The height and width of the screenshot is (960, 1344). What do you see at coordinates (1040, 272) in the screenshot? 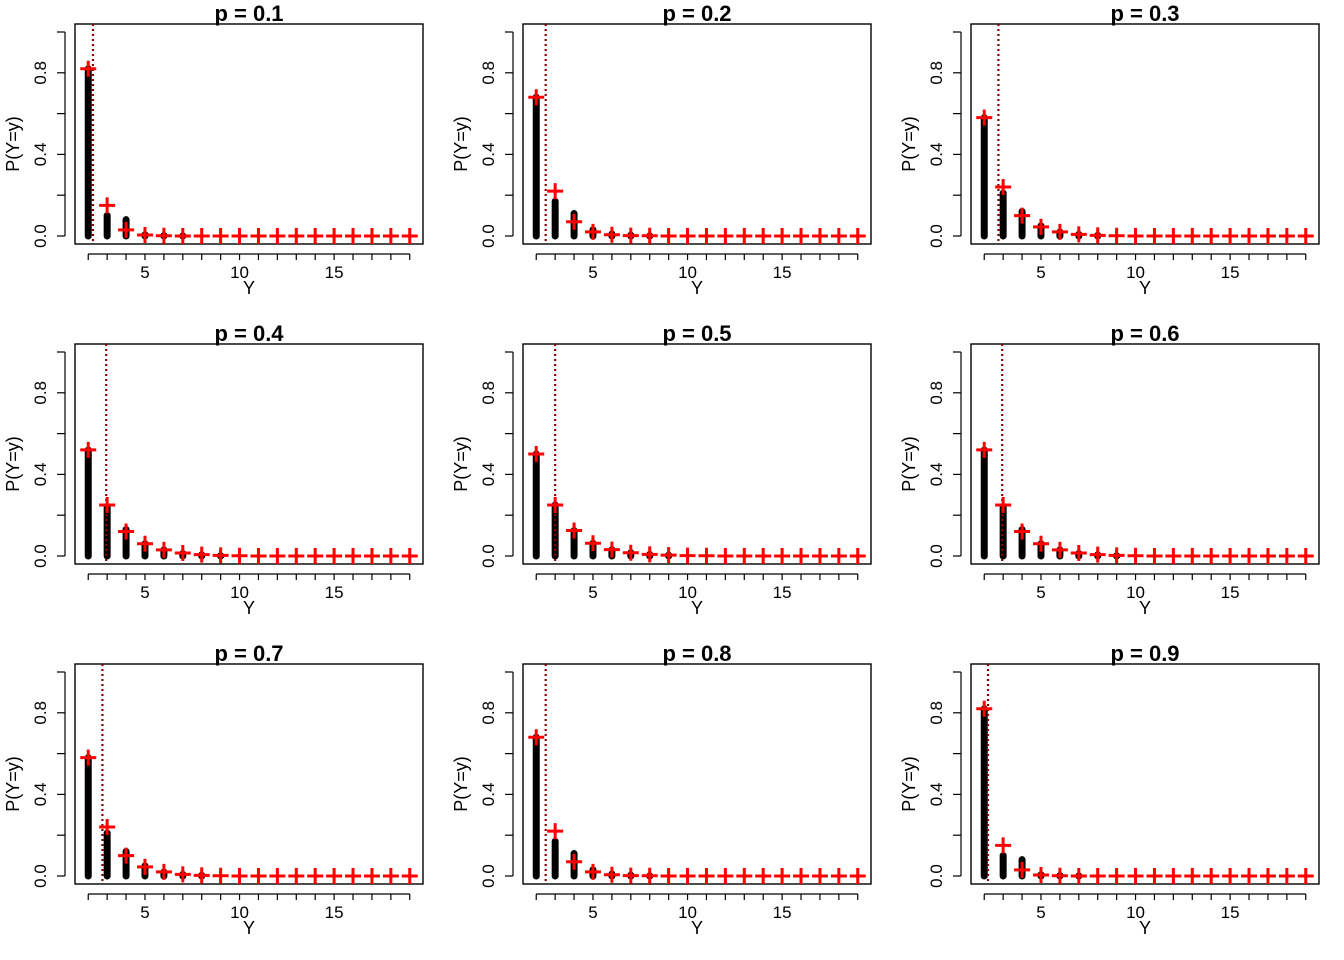
I see `x-tick-label: 5` at bounding box center [1040, 272].